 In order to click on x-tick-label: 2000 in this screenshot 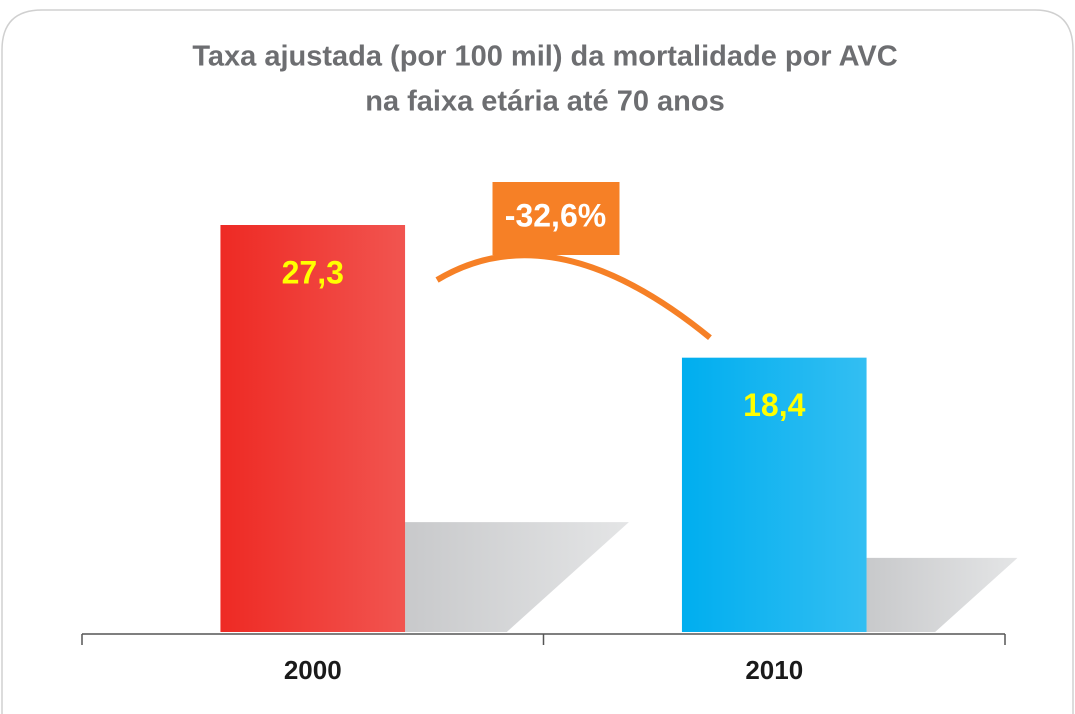, I will do `click(313, 670)`.